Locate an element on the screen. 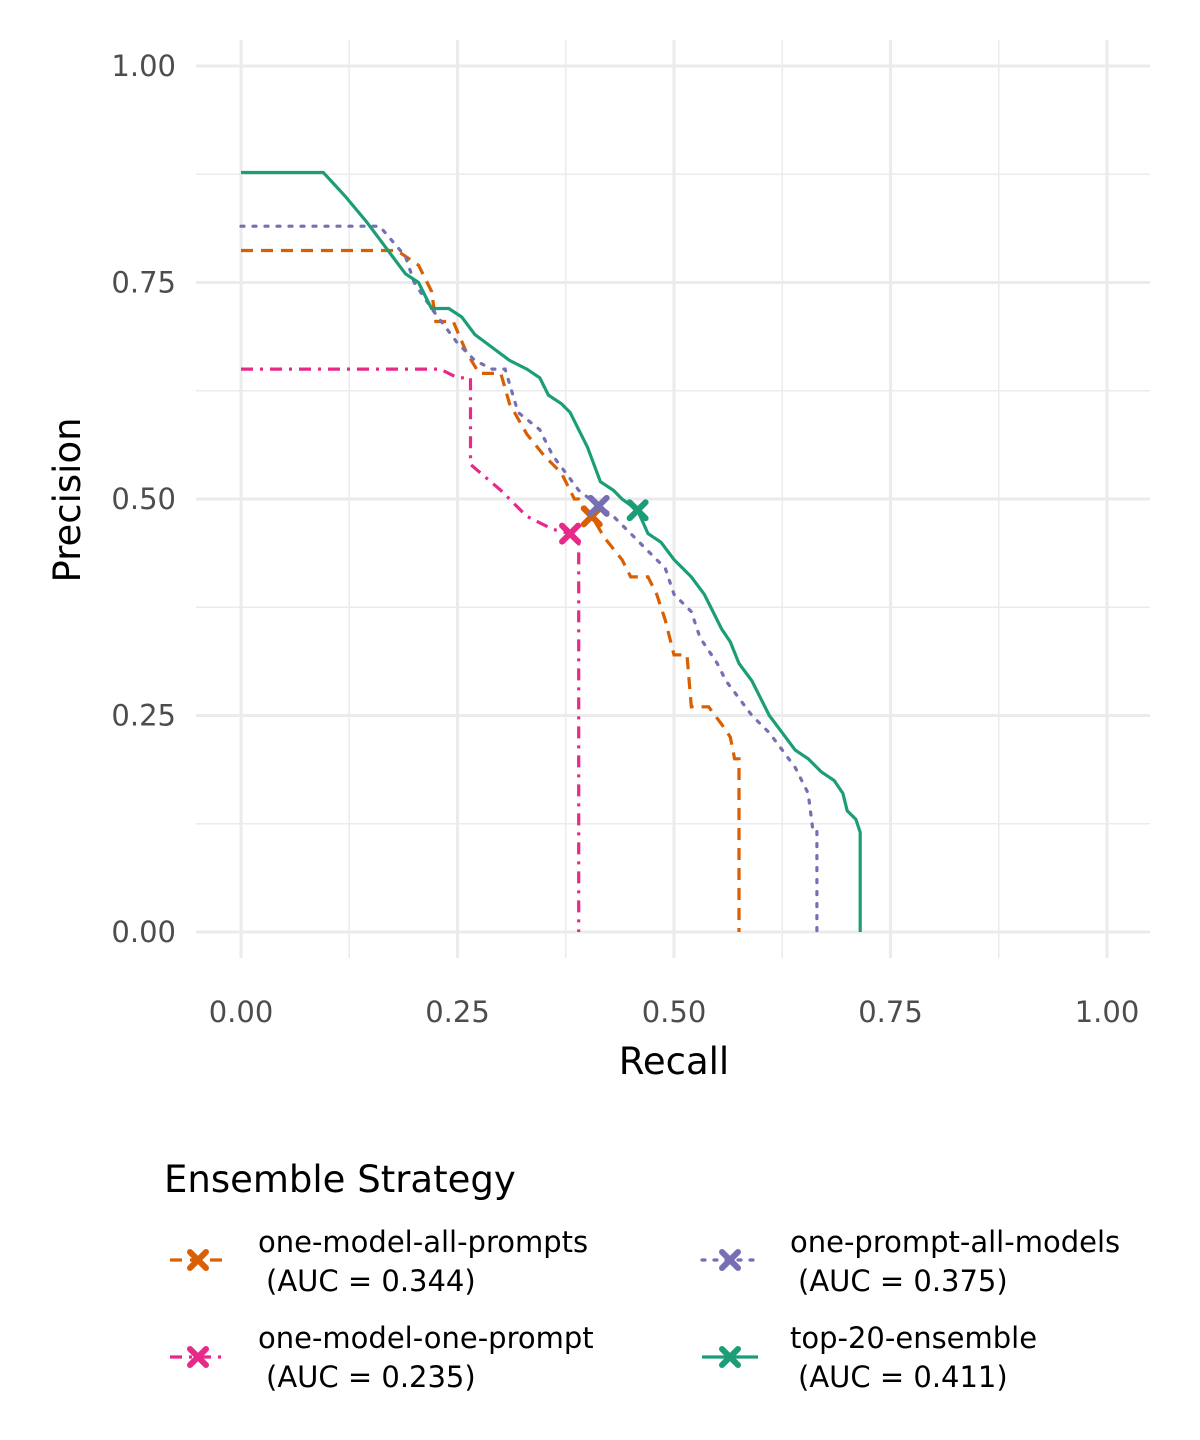 This screenshot has width=1200, height=1440. marker-layer is located at coordinates (604, 519).